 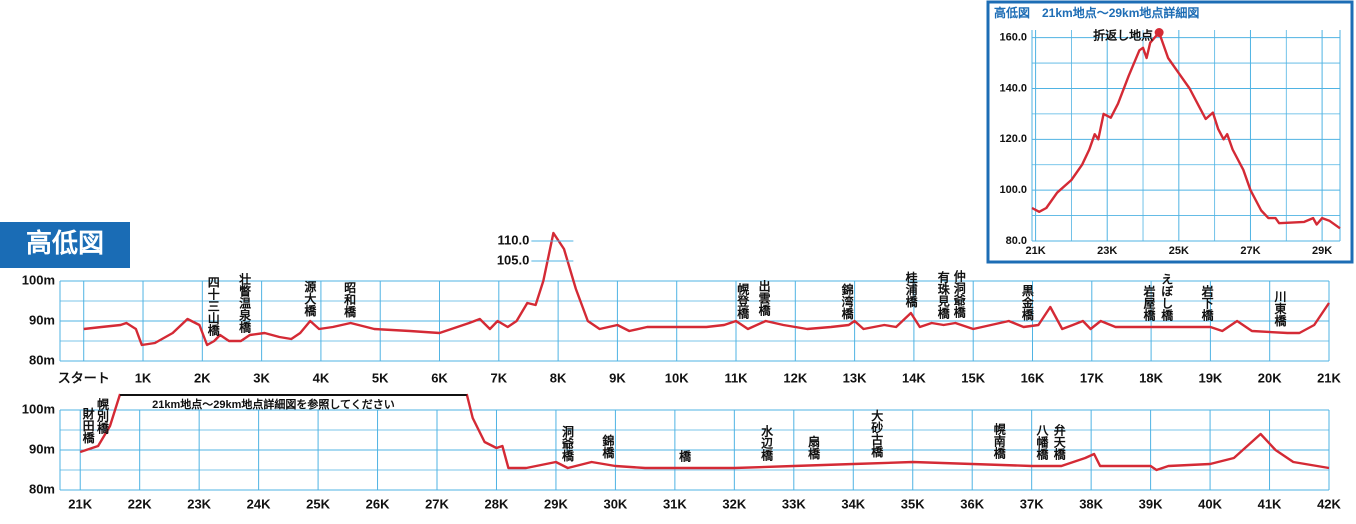 I want to click on bridge-label: 有珠見橋, so click(x=943, y=294).